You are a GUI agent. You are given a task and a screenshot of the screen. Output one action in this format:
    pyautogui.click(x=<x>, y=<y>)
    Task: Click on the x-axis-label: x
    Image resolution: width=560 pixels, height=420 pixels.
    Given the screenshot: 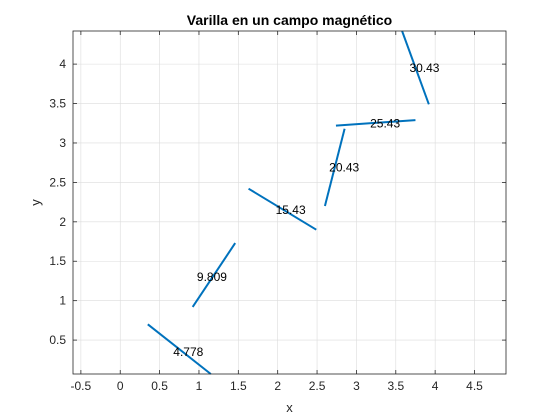 What is the action you would take?
    pyautogui.click(x=289, y=407)
    